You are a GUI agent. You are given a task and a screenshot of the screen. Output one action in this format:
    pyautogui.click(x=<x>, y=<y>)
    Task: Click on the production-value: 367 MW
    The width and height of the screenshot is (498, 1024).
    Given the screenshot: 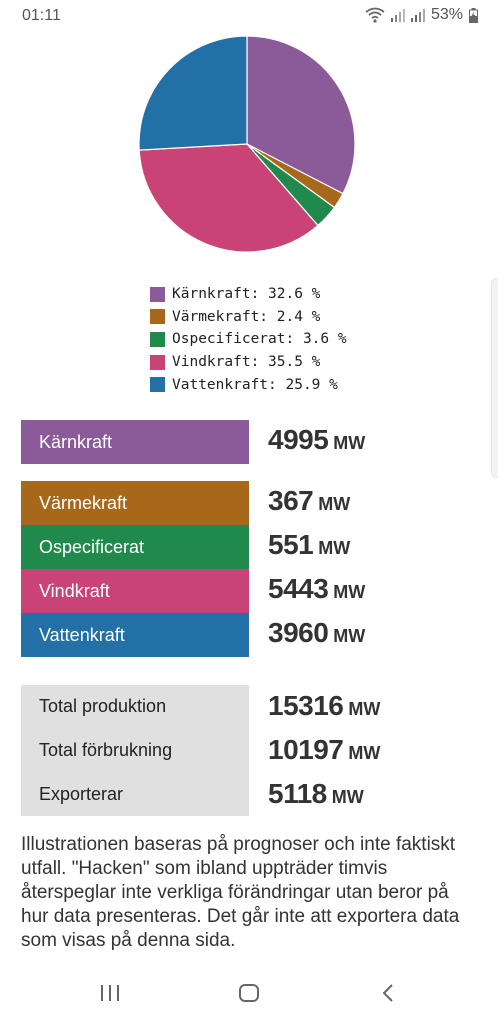 What is the action you would take?
    pyautogui.click(x=309, y=500)
    